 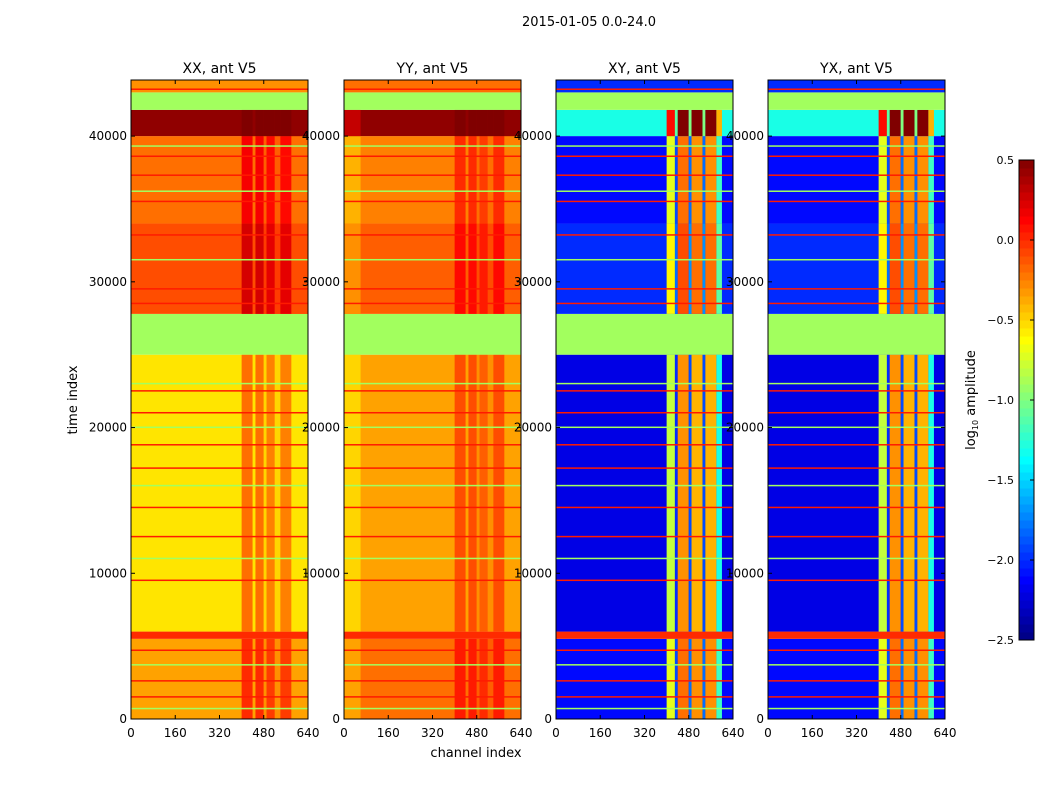 What do you see at coordinates (745, 136) in the screenshot?
I see `y-tick-label: 40000` at bounding box center [745, 136].